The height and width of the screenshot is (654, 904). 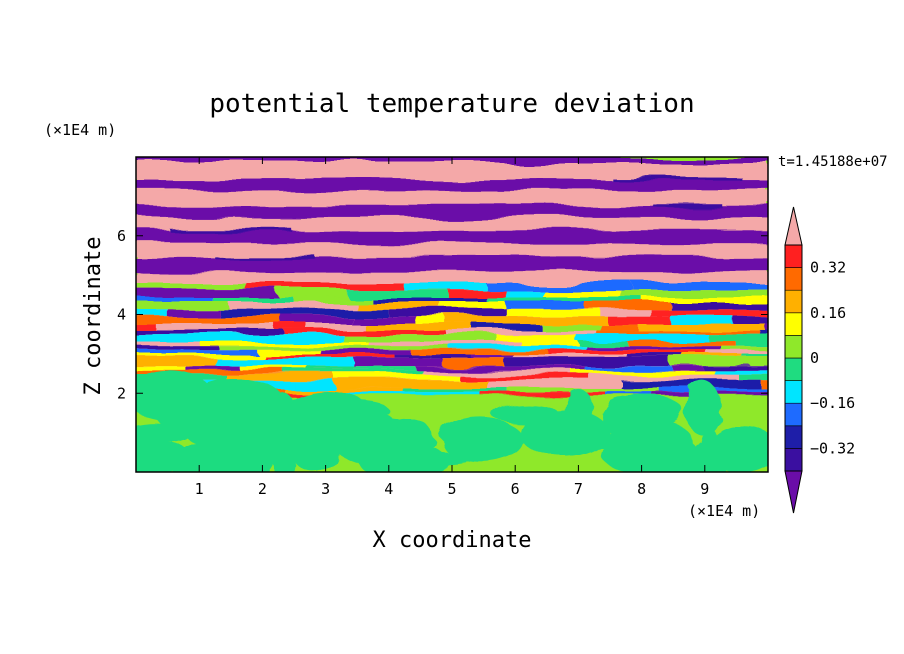 I want to click on x-axis-label: X coordinate, so click(x=452, y=540).